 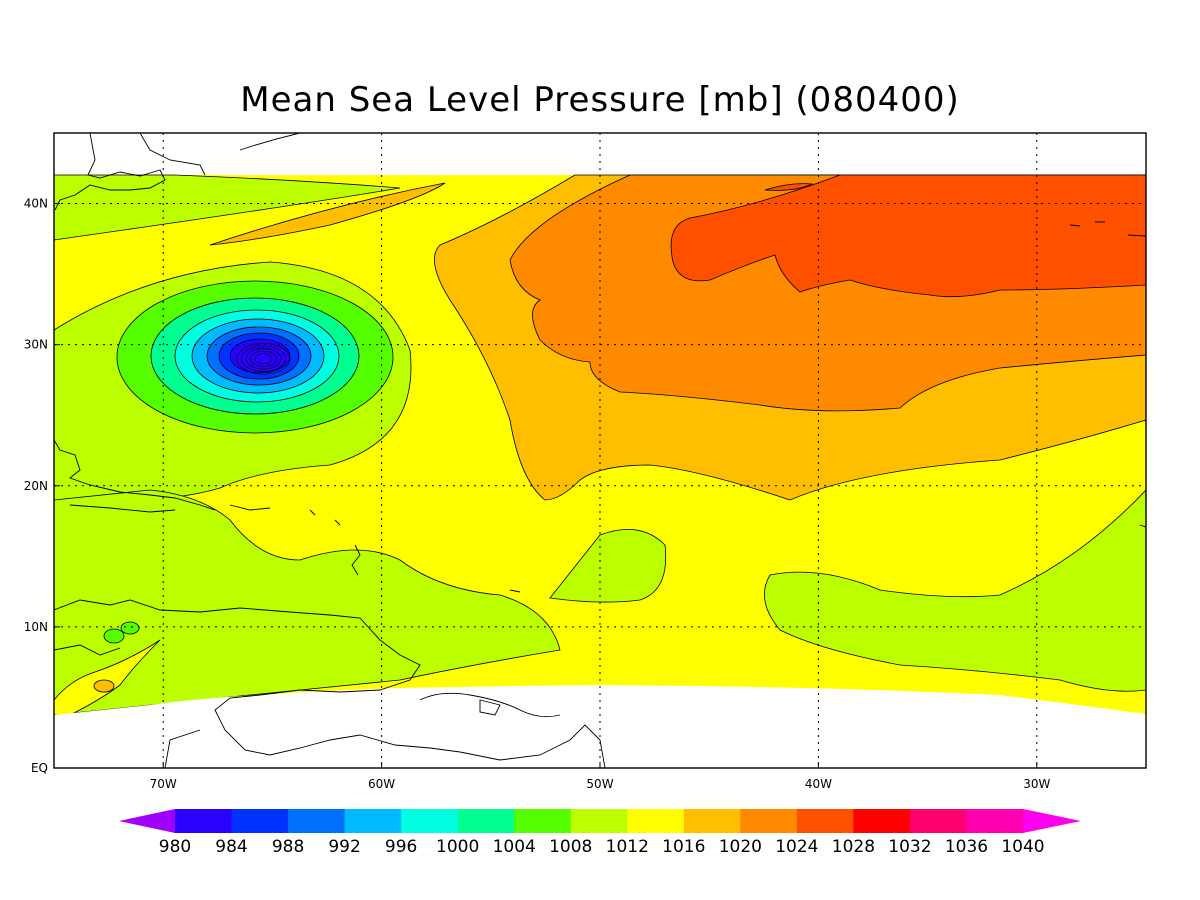 What do you see at coordinates (327, 214) in the screenshot?
I see `field-1016-1020-streak` at bounding box center [327, 214].